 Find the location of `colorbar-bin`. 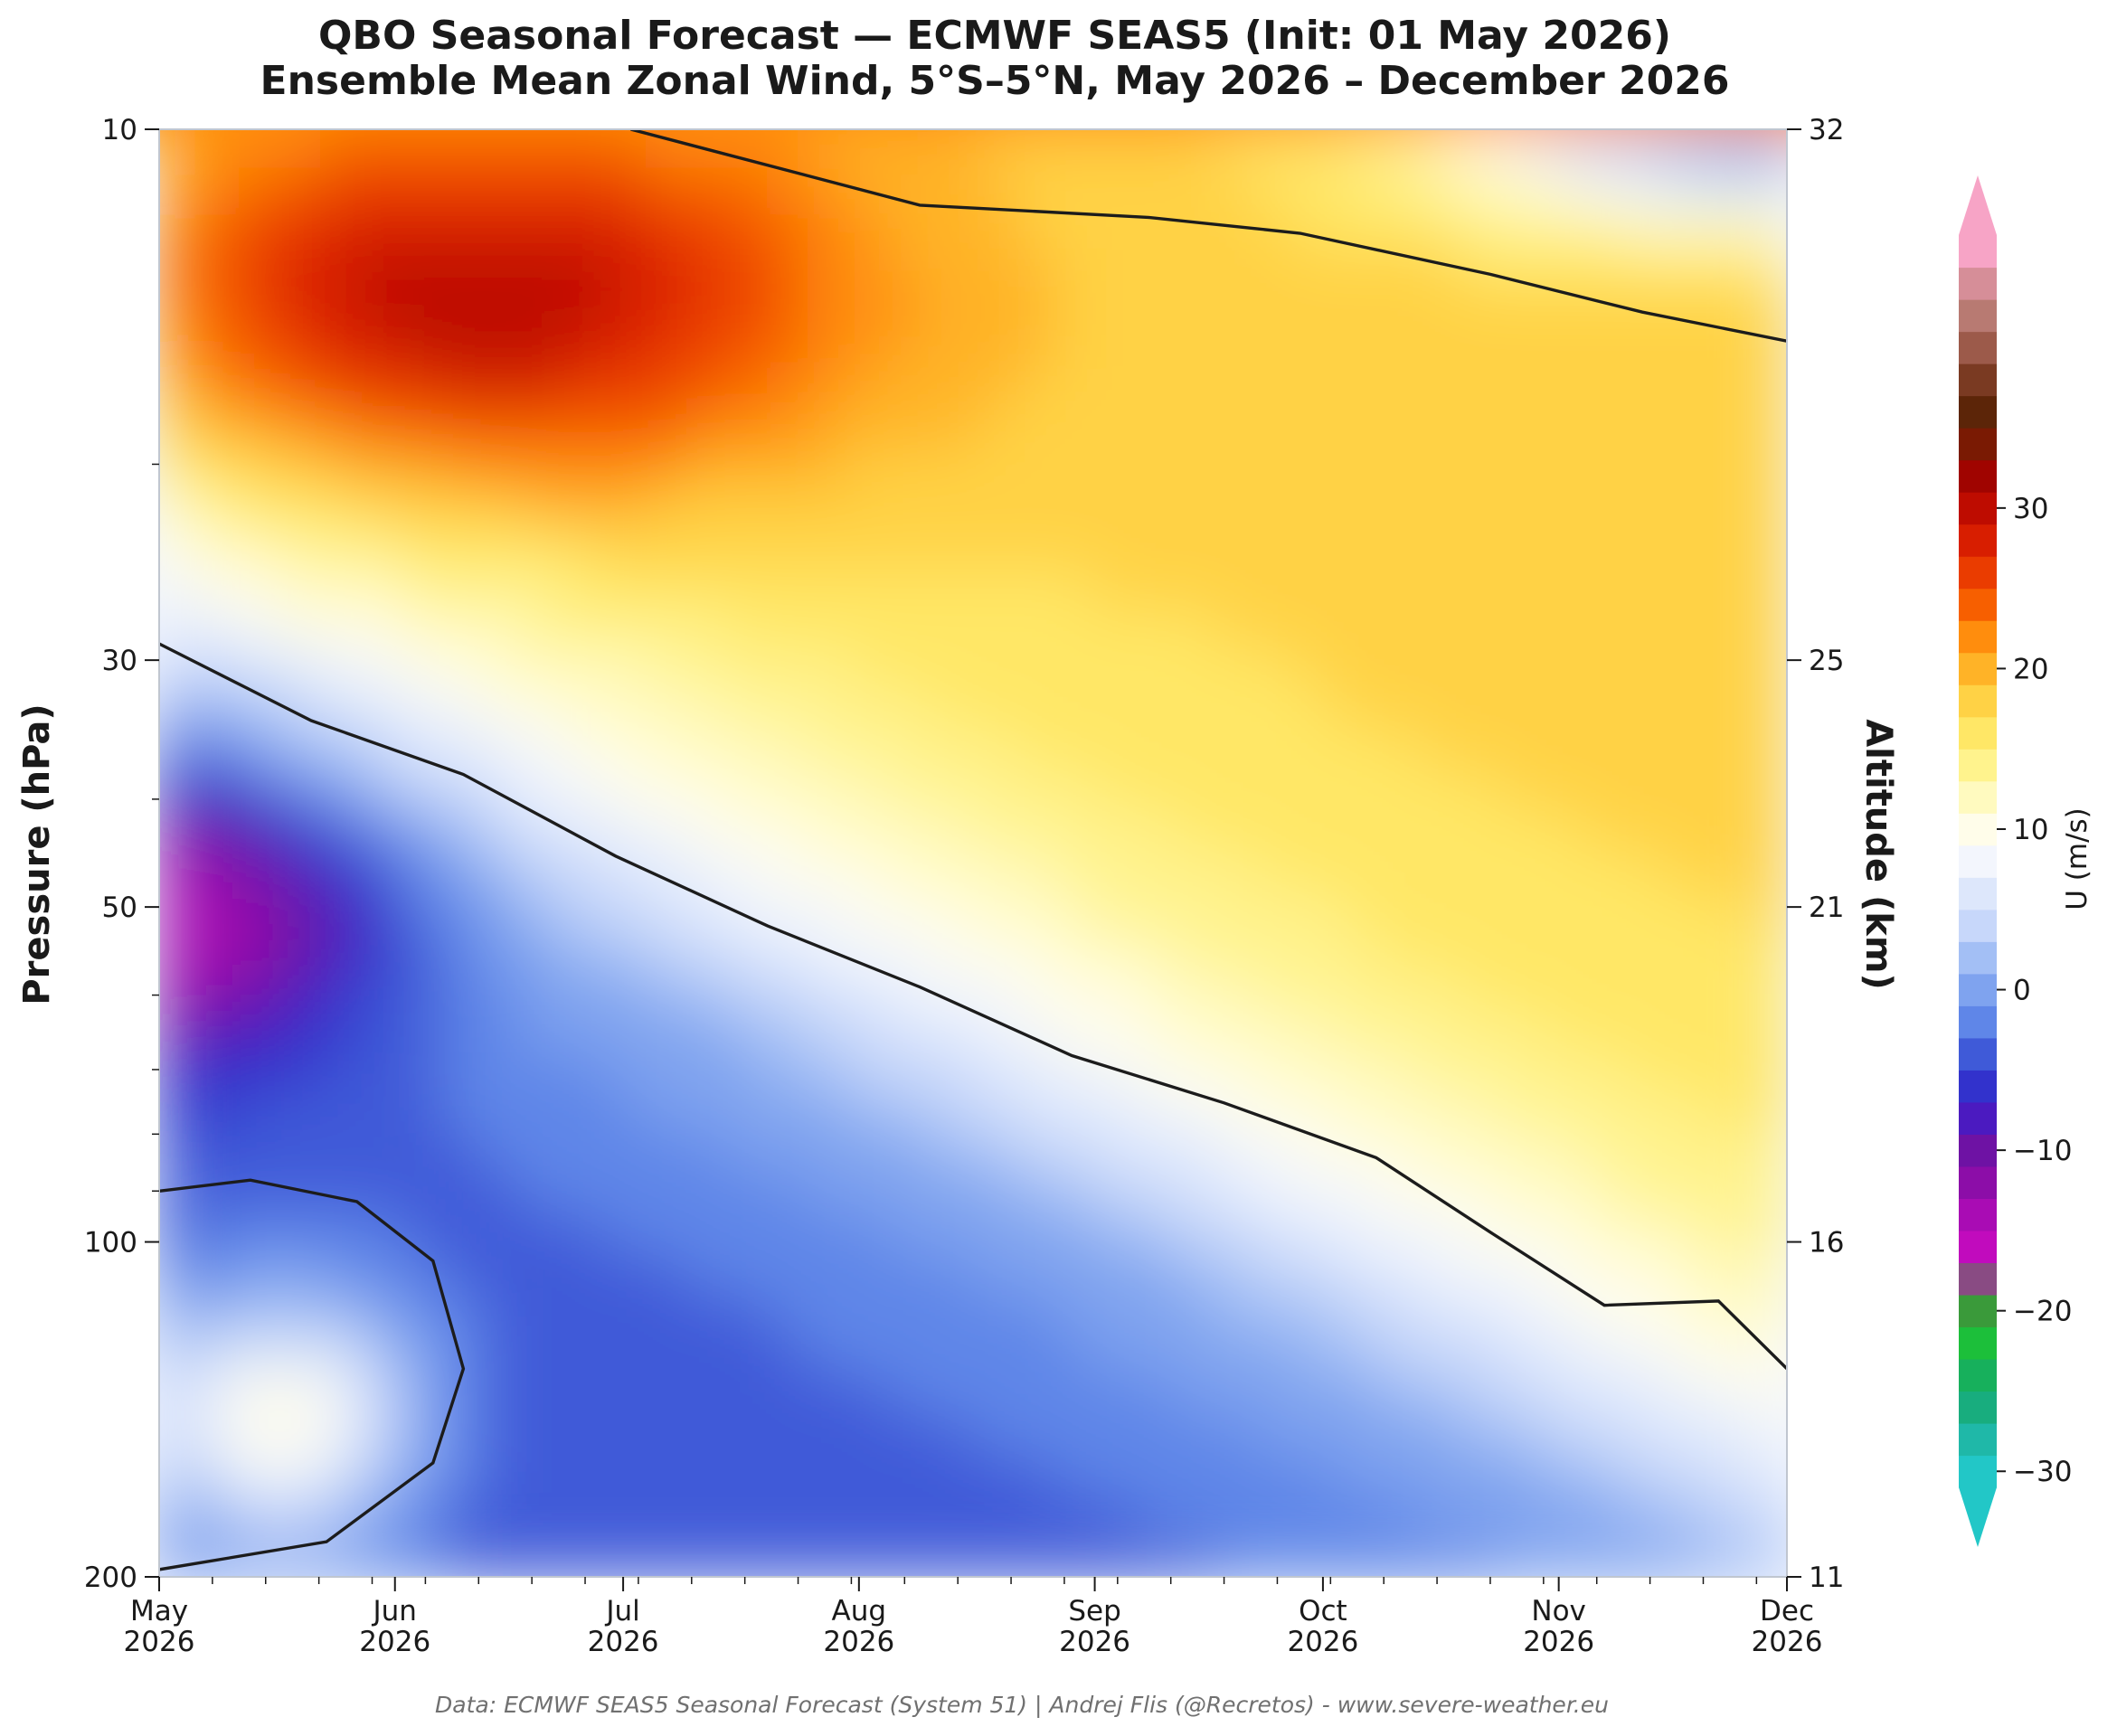

colorbar-bin is located at coordinates (1978, 1247).